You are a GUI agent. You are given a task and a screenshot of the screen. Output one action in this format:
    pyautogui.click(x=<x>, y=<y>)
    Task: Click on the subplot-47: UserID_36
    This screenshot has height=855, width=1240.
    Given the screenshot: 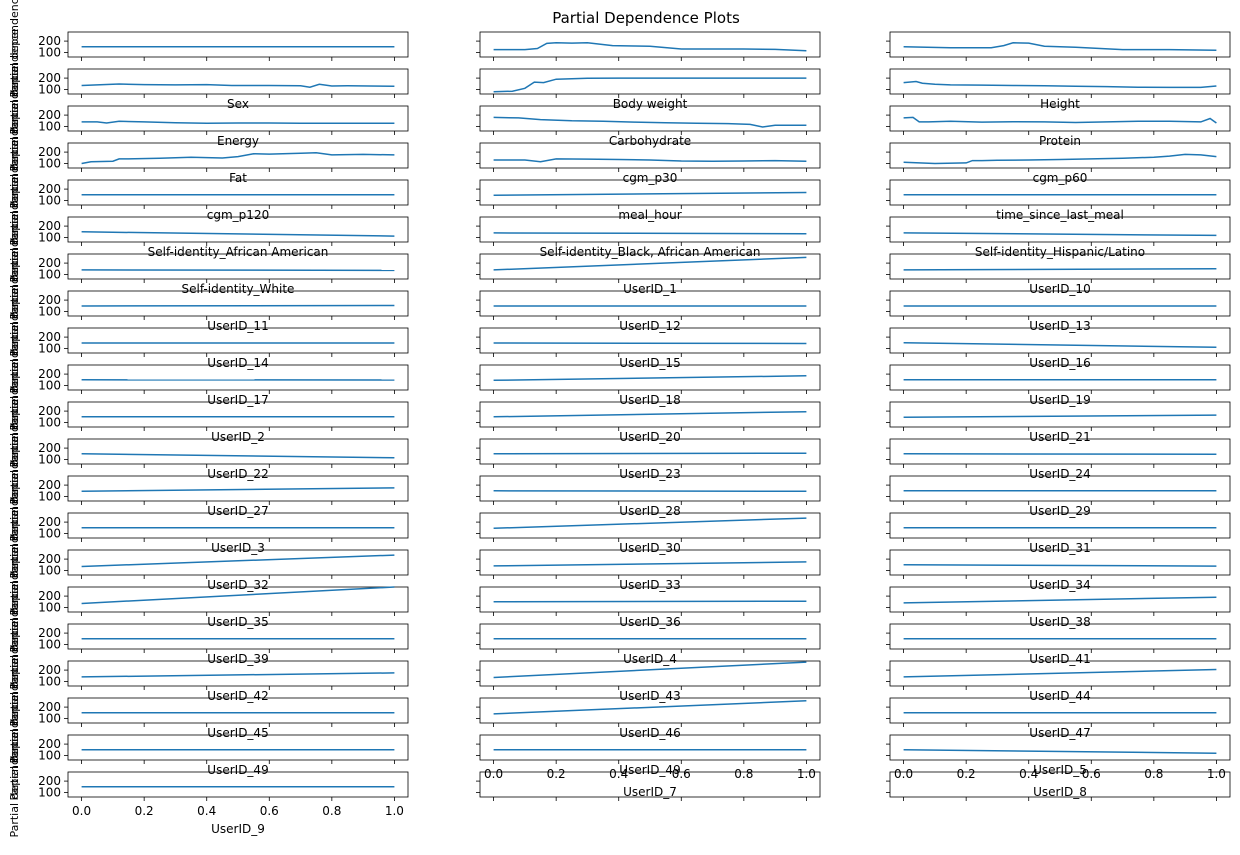 What is the action you would take?
    pyautogui.click(x=648, y=607)
    